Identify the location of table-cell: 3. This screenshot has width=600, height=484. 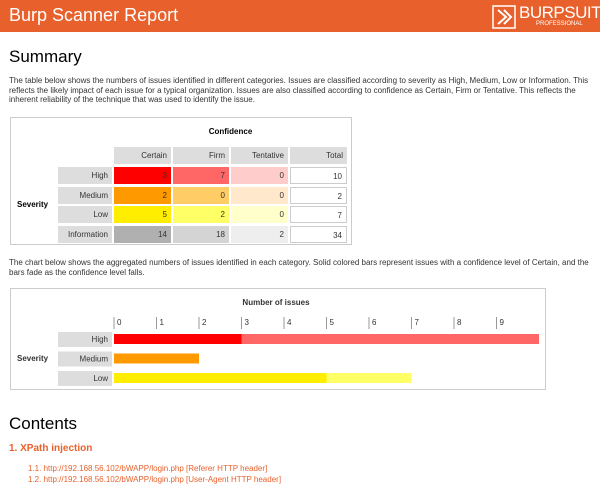
(142, 175).